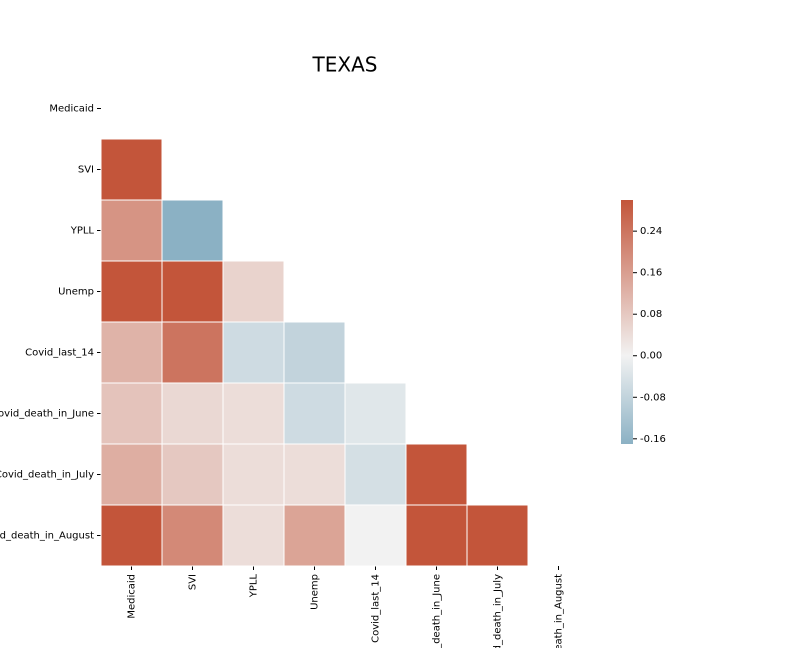  What do you see at coordinates (47, 475) in the screenshot?
I see `y-tick-label: Covid_death_in_July` at bounding box center [47, 475].